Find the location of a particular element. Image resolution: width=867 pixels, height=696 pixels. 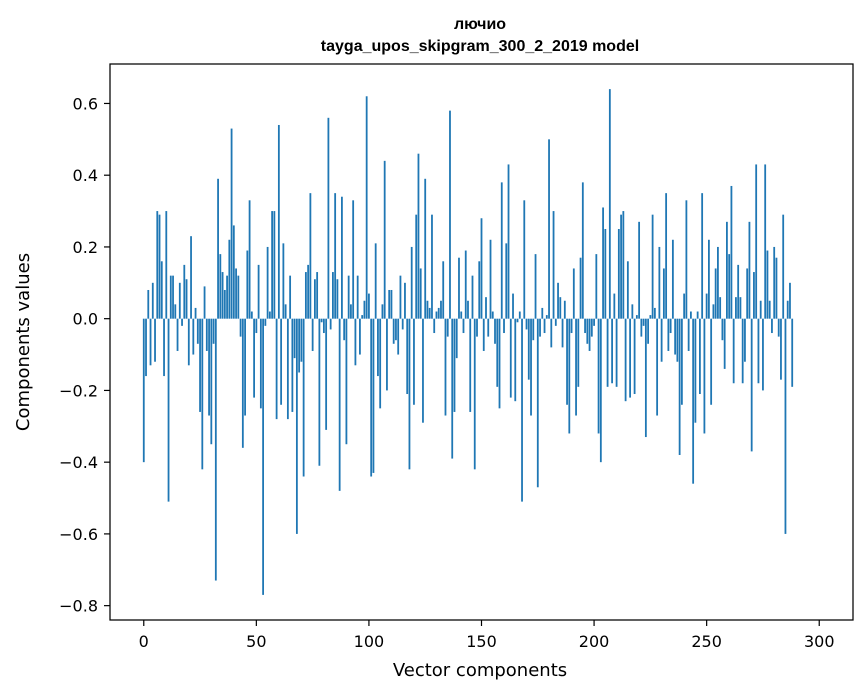

chart-title-line2: tayga_upos_skipgram_300_2_2019 model is located at coordinates (480, 46).